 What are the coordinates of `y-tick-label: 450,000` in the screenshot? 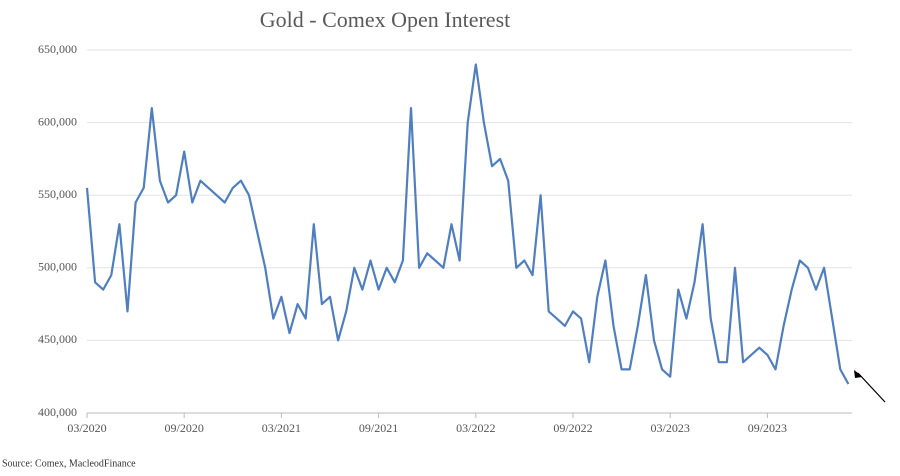 It's located at (57, 339).